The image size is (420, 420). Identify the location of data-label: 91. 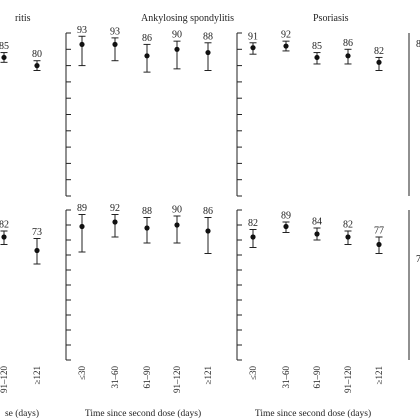
(253, 36).